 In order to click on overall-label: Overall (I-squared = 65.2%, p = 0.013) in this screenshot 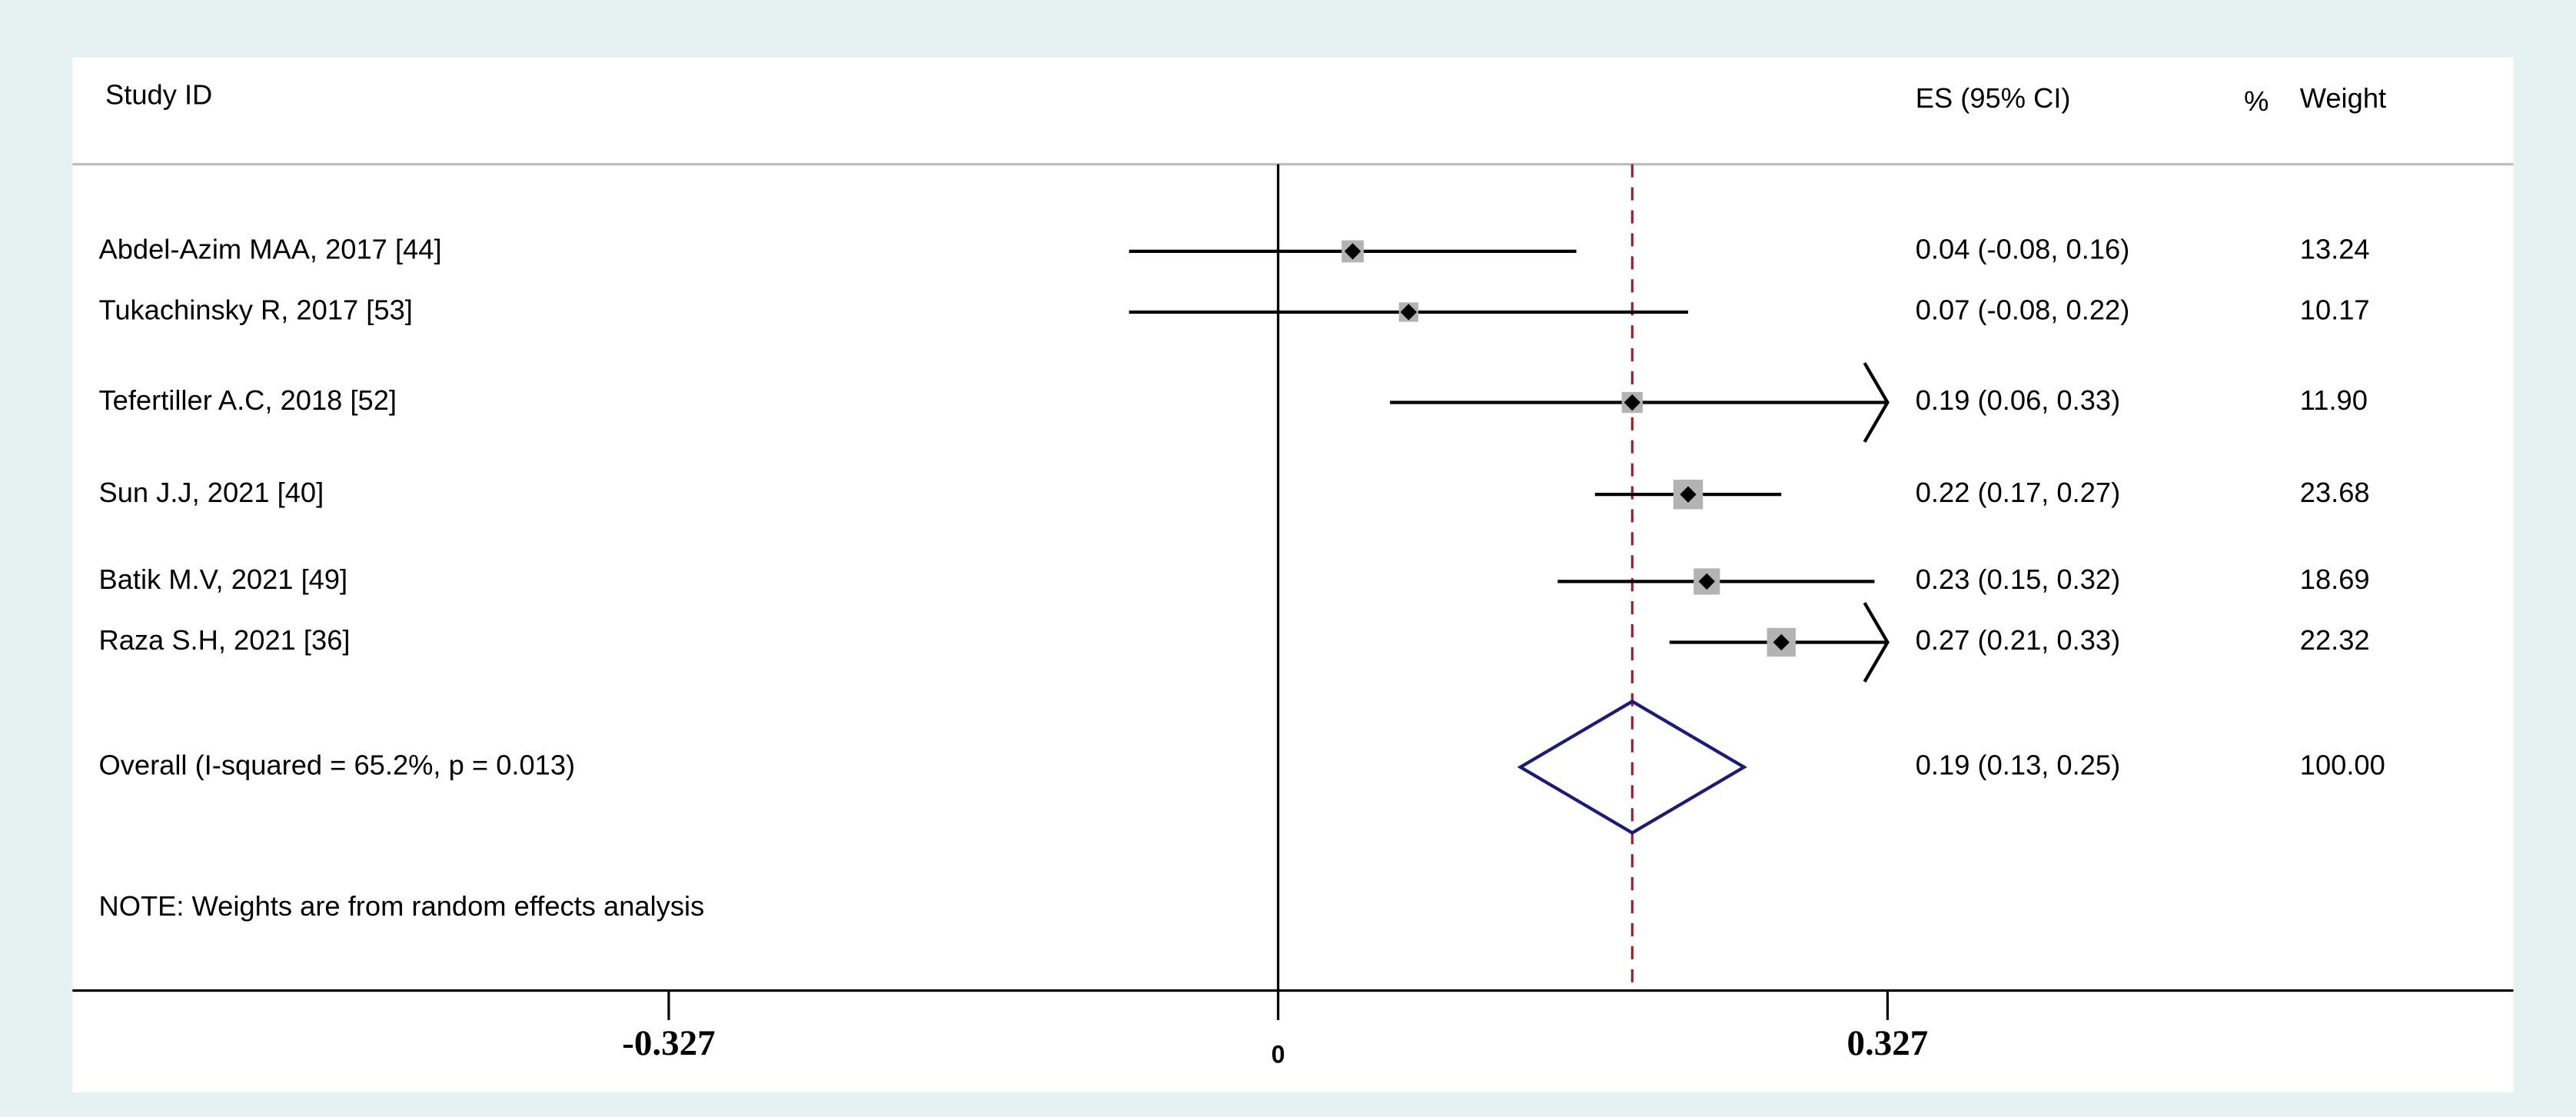, I will do `click(336, 765)`.